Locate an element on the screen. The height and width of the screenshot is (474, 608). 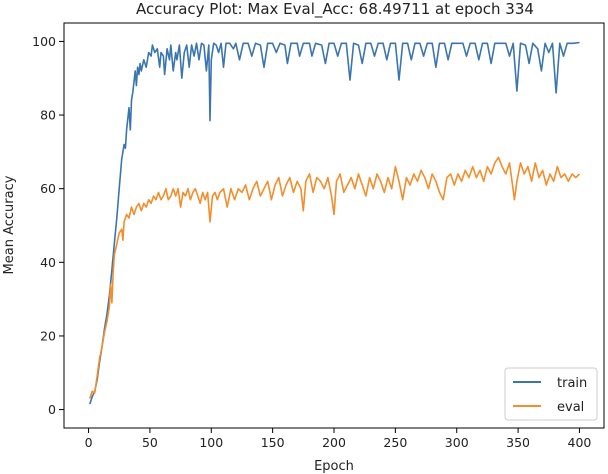
y-axis-label: Mean Accuracy is located at coordinates (9, 224).